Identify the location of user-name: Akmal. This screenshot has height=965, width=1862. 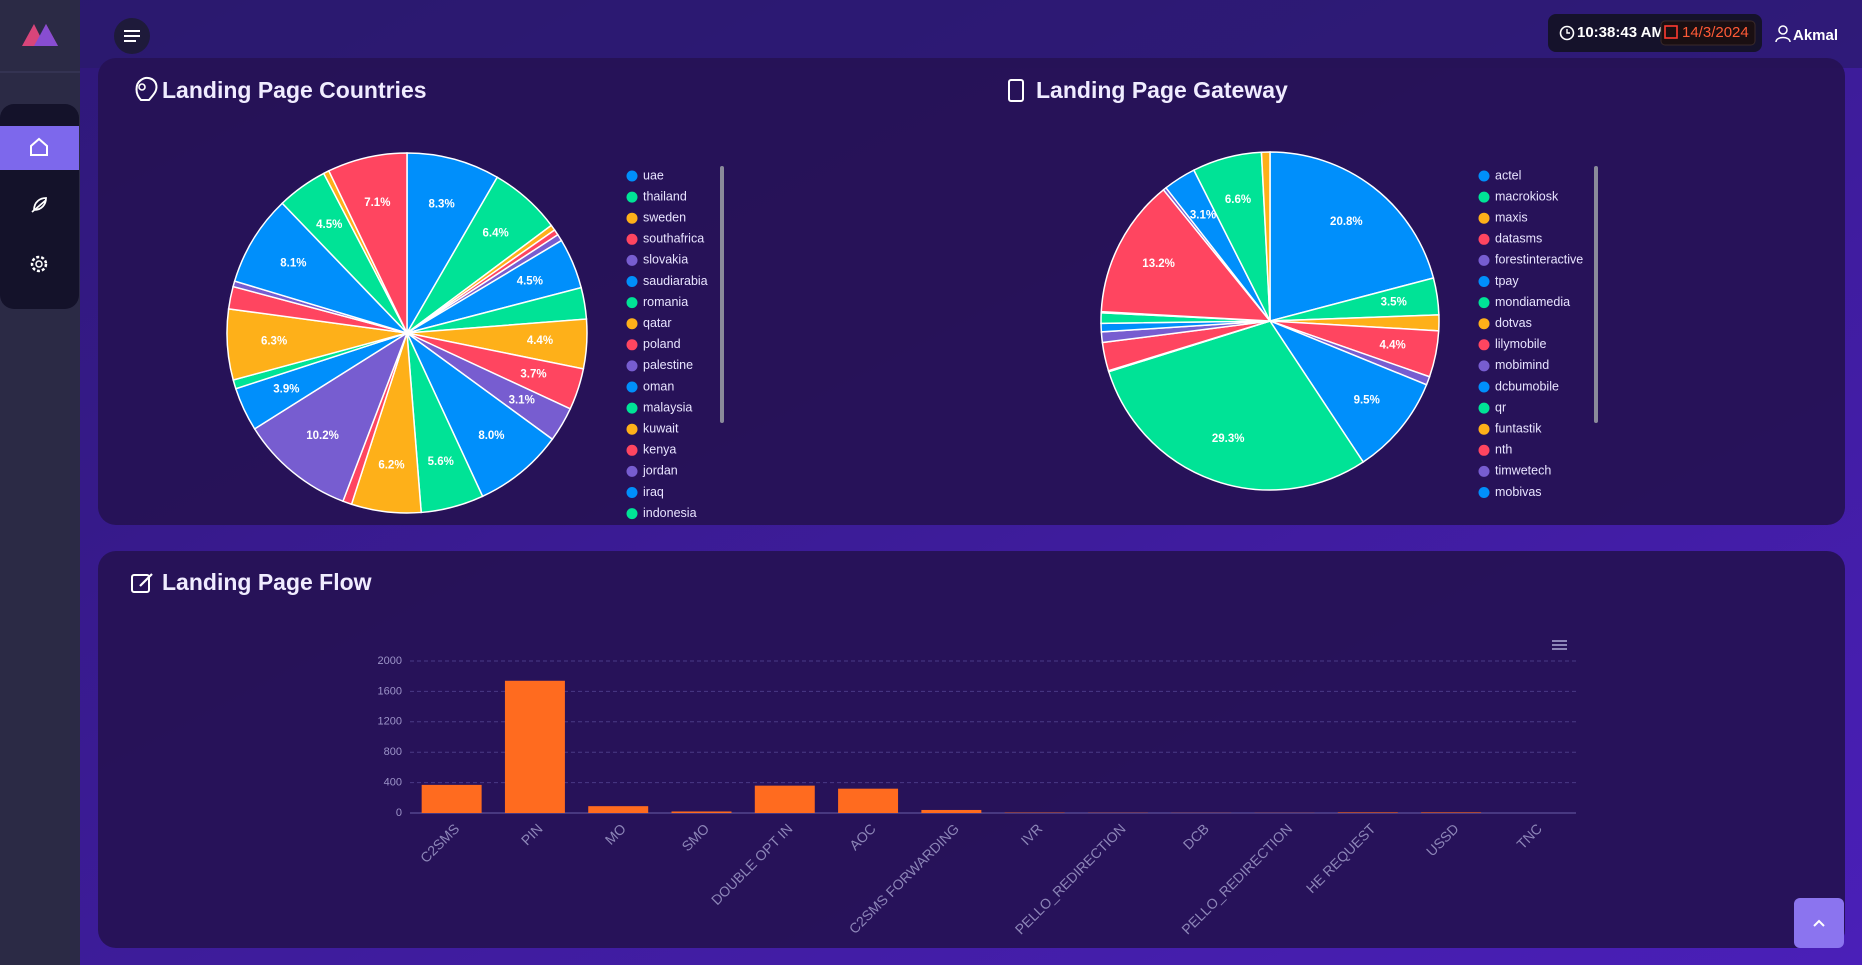
(1815, 35).